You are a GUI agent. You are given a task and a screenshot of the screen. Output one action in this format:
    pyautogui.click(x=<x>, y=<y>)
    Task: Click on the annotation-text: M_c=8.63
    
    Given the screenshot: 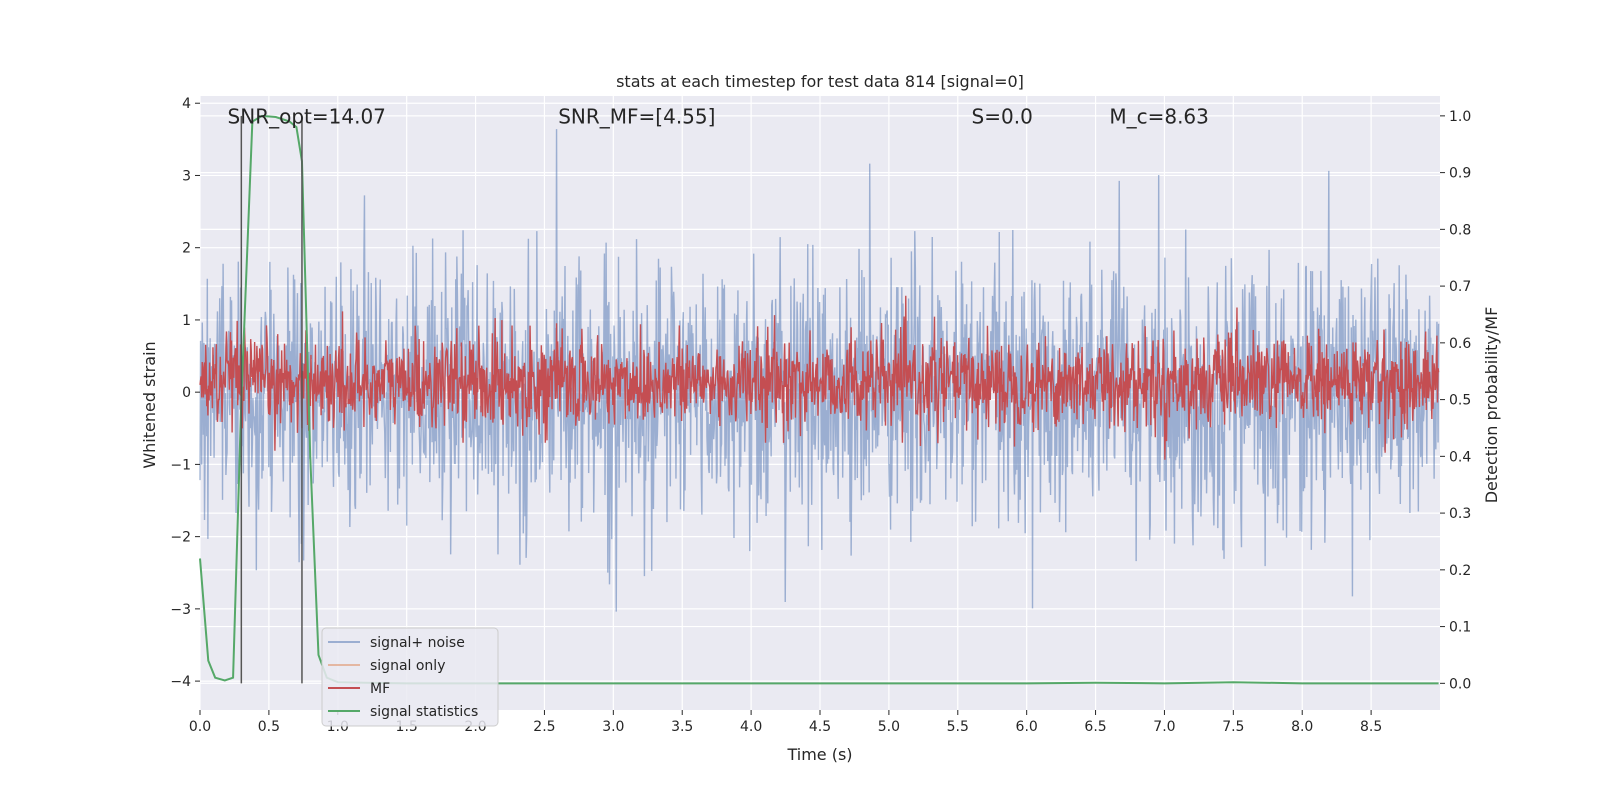 What is the action you would take?
    pyautogui.click(x=1159, y=117)
    